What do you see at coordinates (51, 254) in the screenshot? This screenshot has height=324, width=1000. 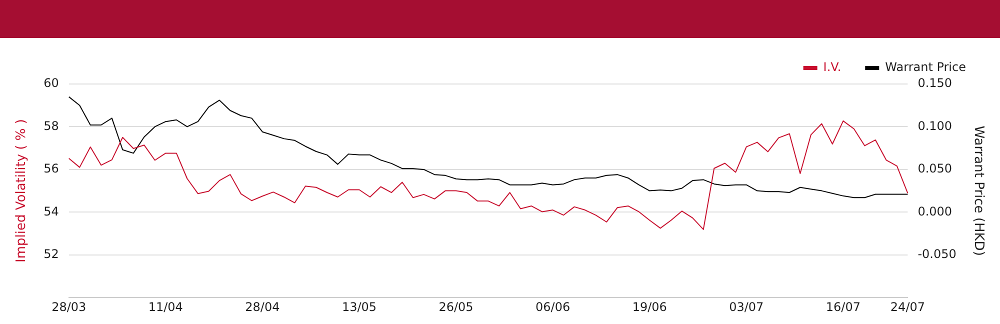 I see `y-tick-label: 52` at bounding box center [51, 254].